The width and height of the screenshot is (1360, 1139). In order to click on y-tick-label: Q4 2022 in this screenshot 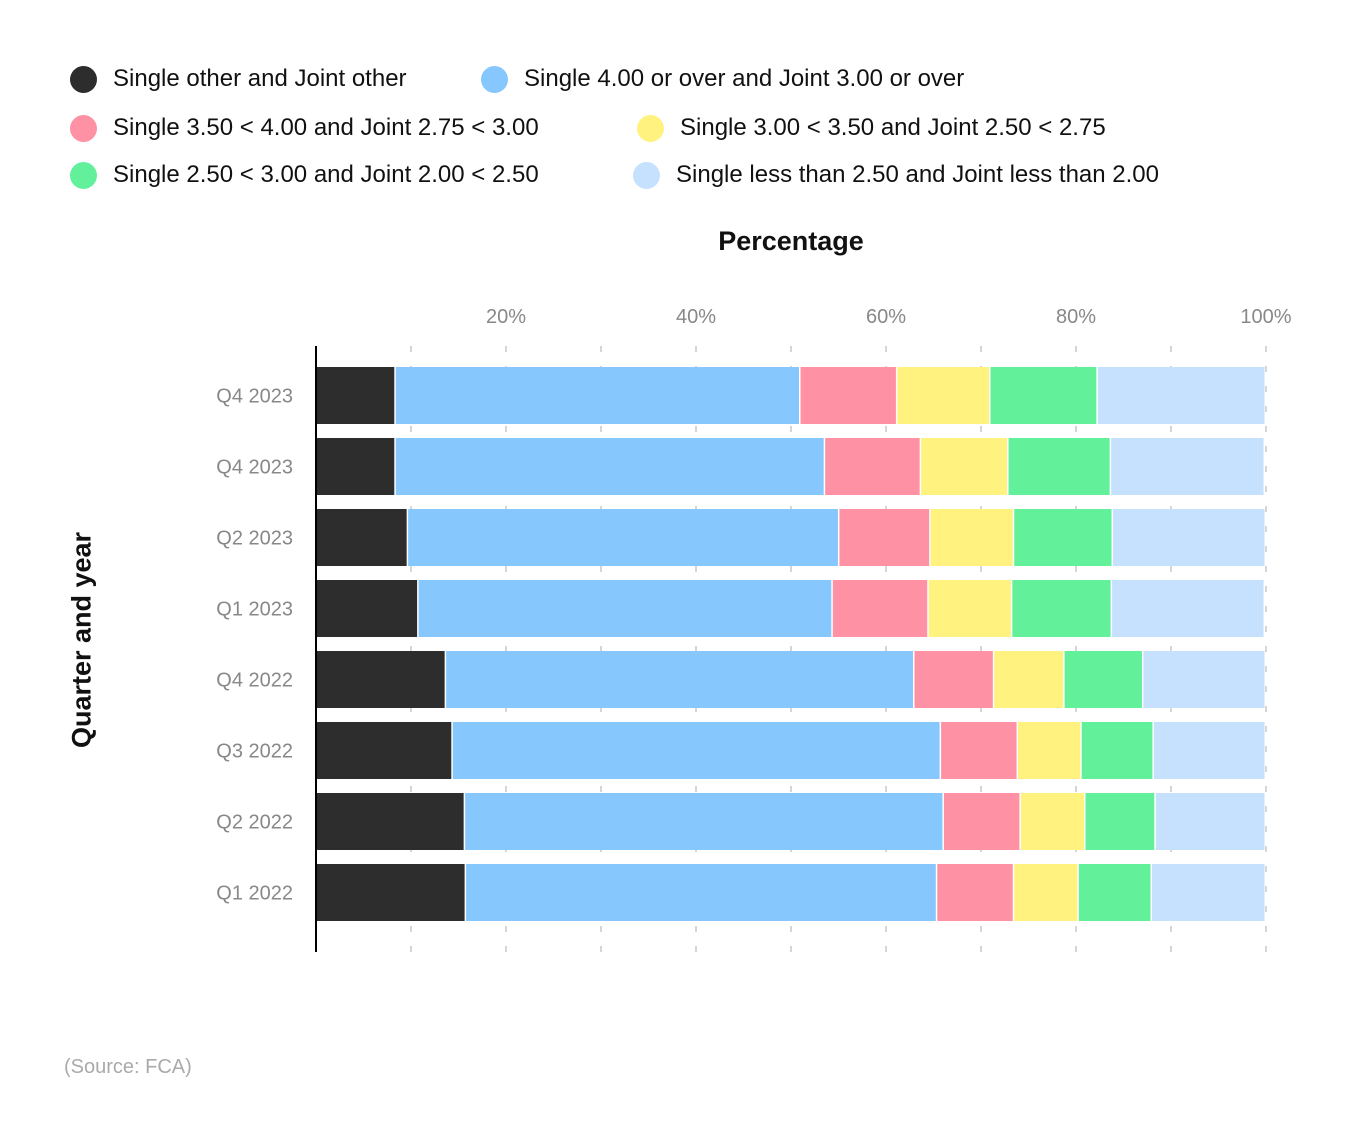, I will do `click(254, 681)`.